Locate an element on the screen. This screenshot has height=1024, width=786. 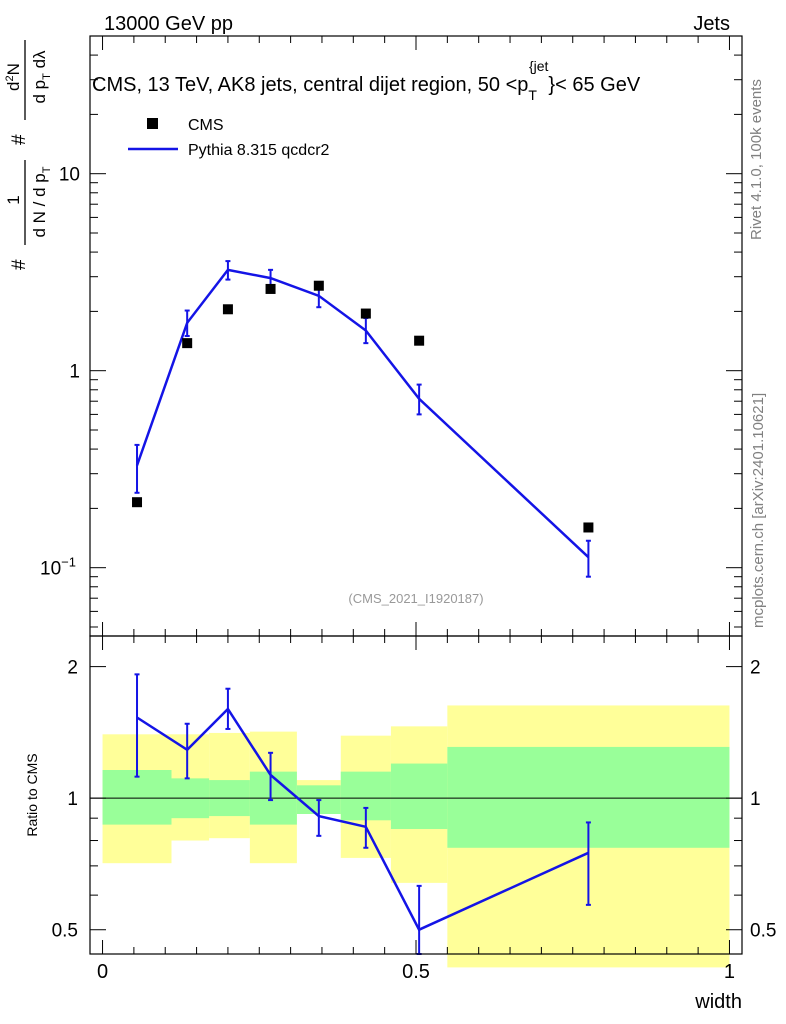
ratio-y-axis-label: Ratio to CMS is located at coordinates (32, 794).